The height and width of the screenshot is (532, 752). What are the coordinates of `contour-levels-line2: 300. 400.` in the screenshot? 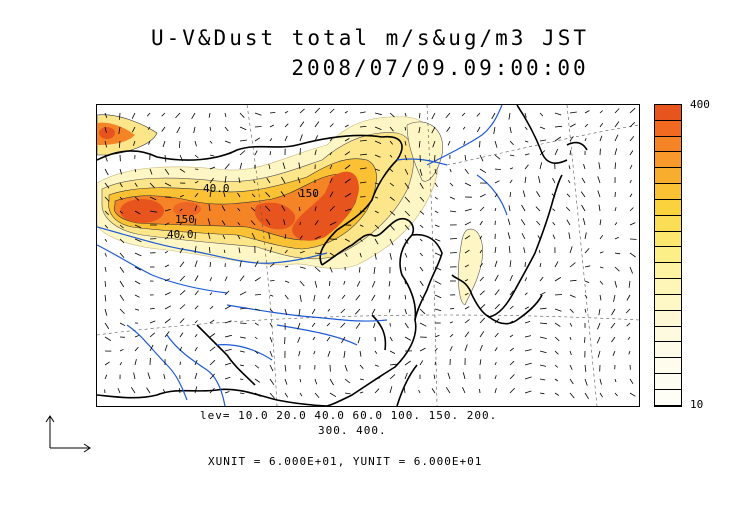 It's located at (352, 430).